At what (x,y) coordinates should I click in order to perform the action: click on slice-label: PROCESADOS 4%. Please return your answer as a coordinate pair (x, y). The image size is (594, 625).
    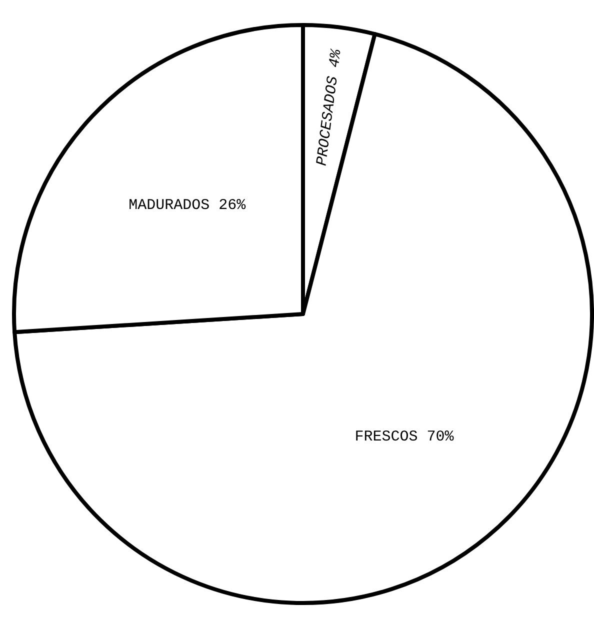
    Looking at the image, I should click on (330, 107).